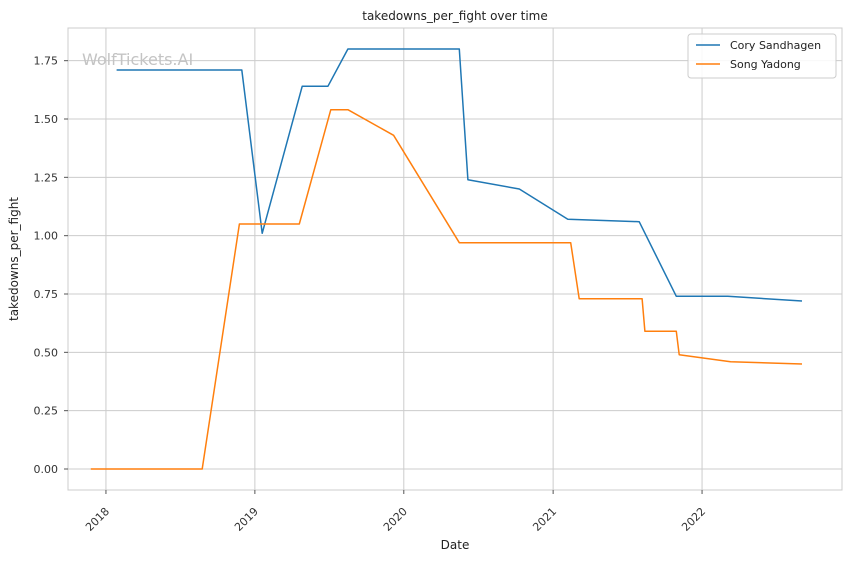 This screenshot has height=561, width=852. What do you see at coordinates (765, 64) in the screenshot?
I see `legend-label-song-yadong: Song Yadong` at bounding box center [765, 64].